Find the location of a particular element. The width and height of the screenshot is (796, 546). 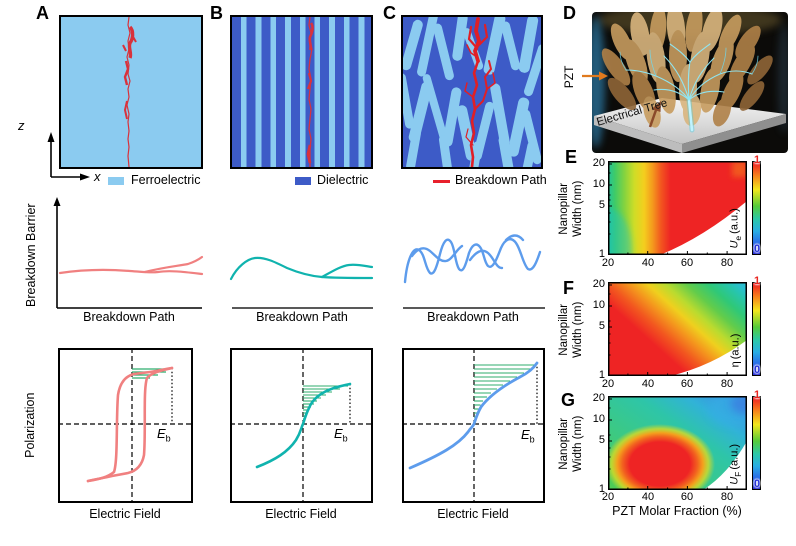

heatmap-e-ylabel: Nanopillar Width (nm) is located at coordinates (572, 209).